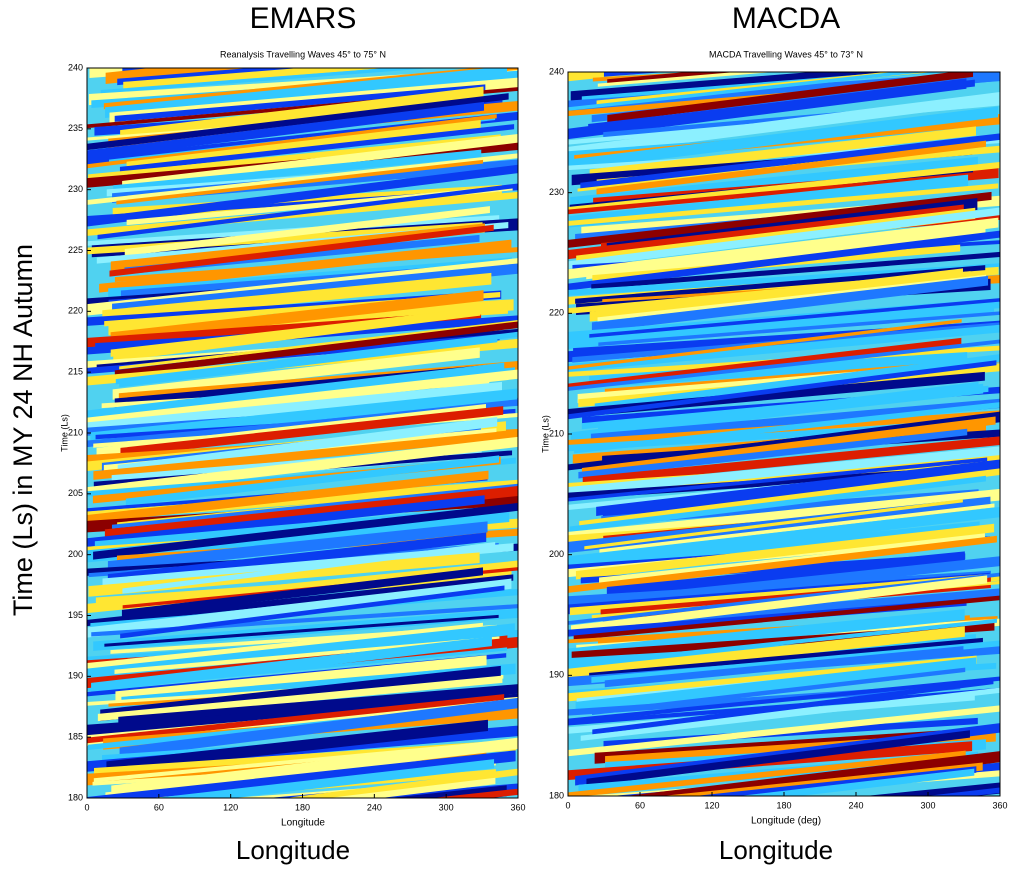 This screenshot has height=874, width=1016. Describe the element at coordinates (556, 192) in the screenshot. I see `y-tick-label: 230` at that location.